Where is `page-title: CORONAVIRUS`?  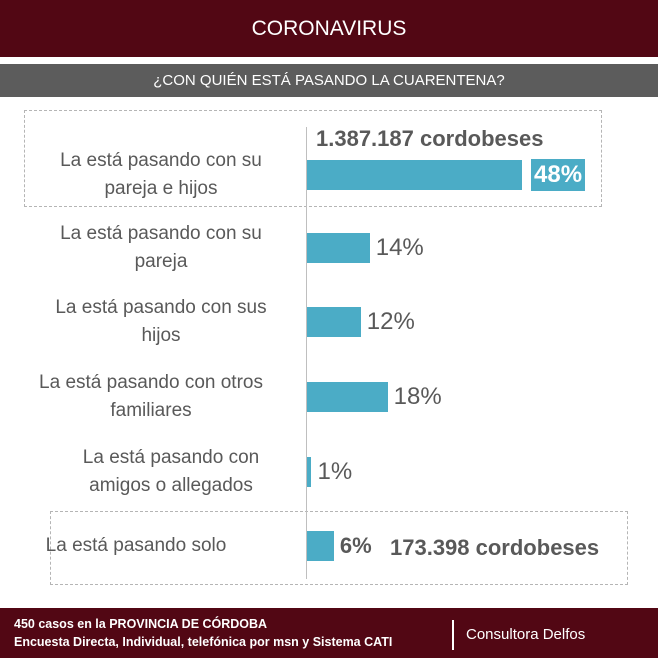
page-title: CORONAVIRUS is located at coordinates (329, 28).